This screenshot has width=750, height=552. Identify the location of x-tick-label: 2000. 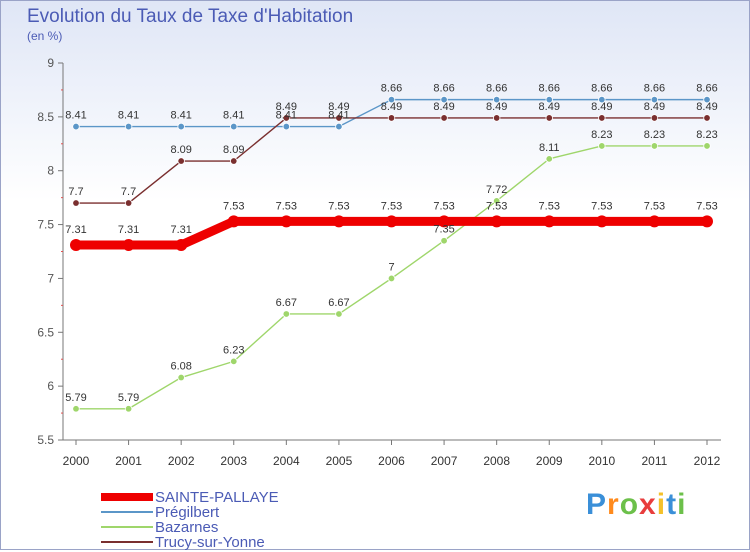
(76, 461).